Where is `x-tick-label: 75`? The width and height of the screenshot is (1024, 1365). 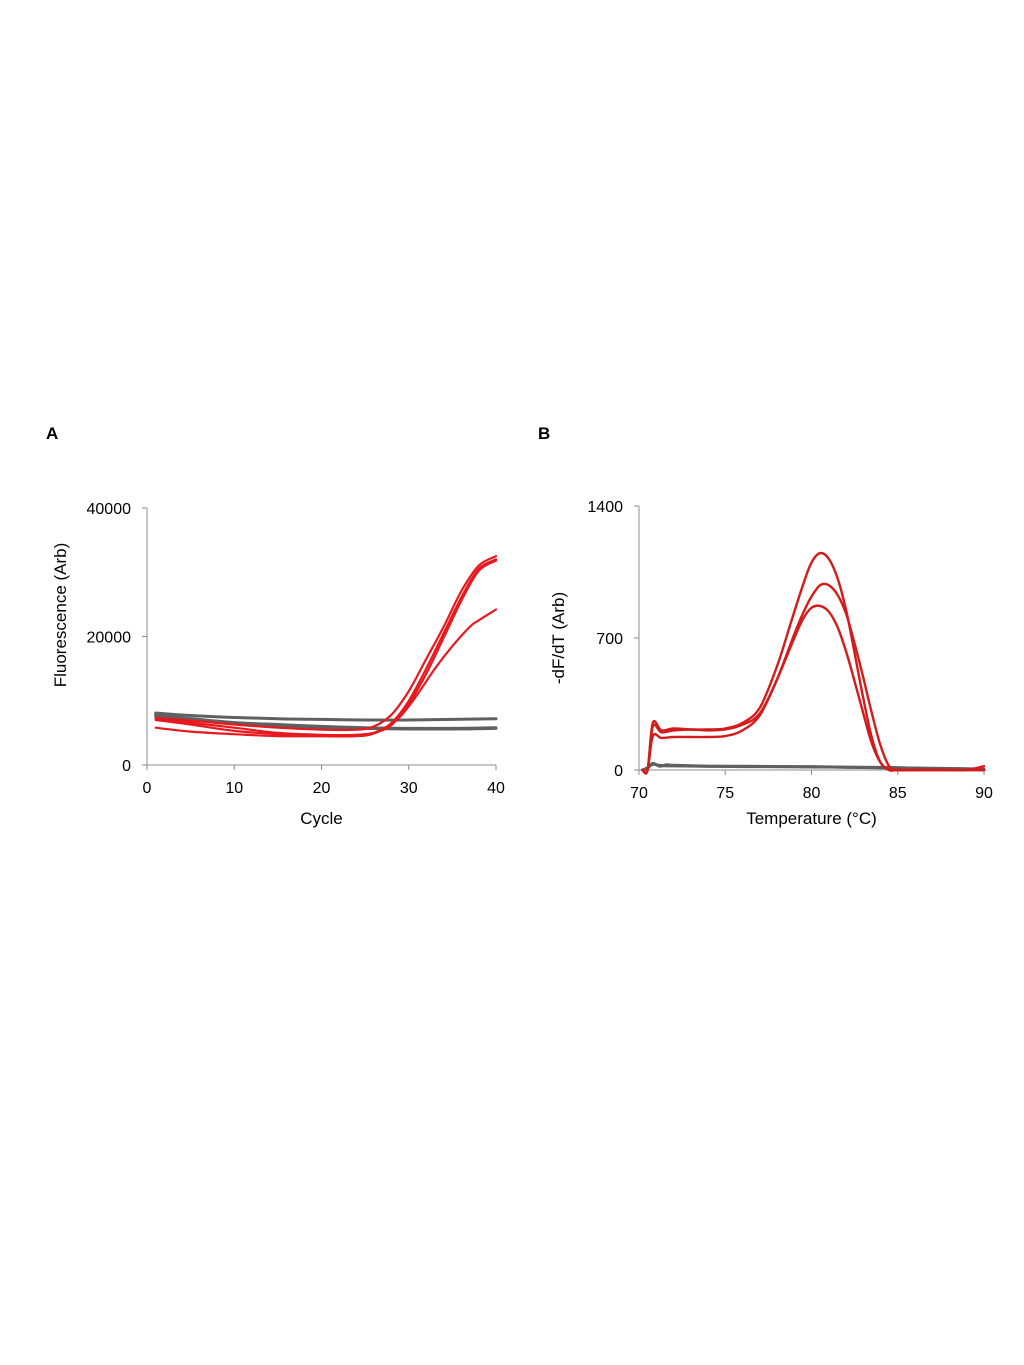 x-tick-label: 75 is located at coordinates (725, 793).